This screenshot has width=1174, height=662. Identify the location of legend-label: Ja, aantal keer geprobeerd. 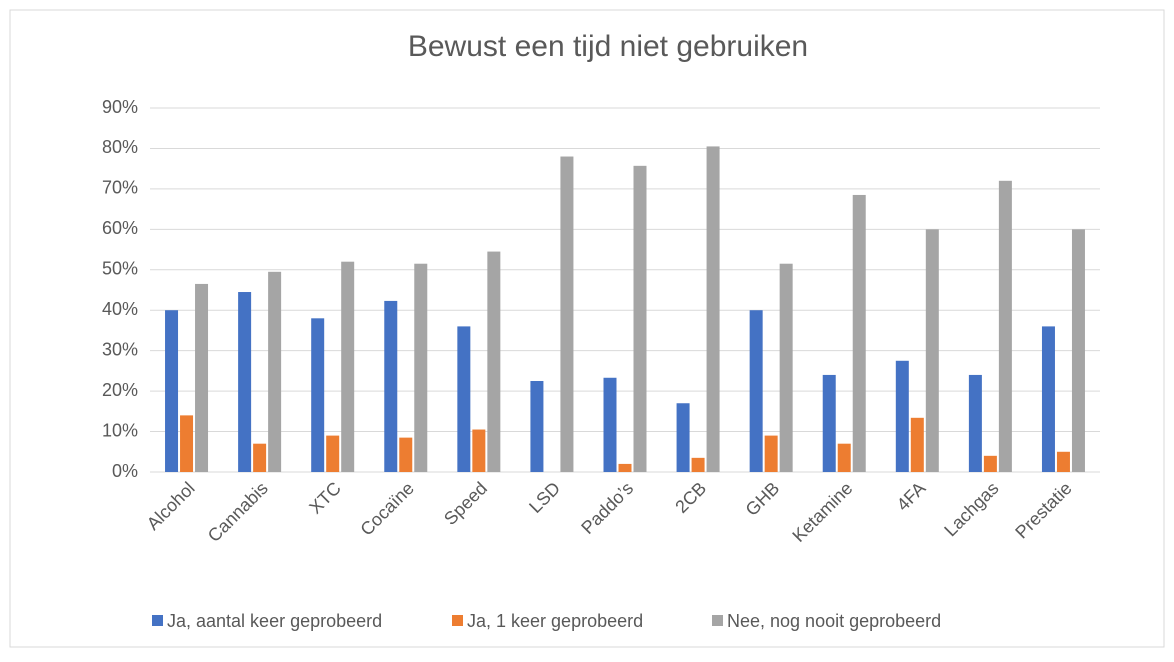
(274, 621).